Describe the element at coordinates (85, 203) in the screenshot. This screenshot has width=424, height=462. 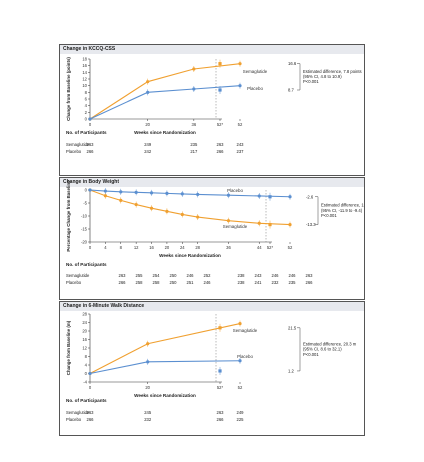
I see `y-tick-label: -5` at that location.